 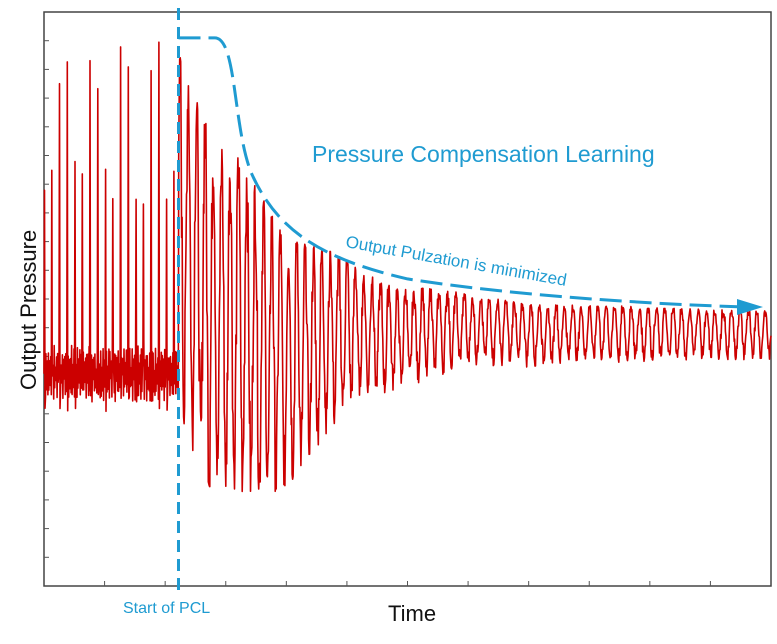 What do you see at coordinates (750, 307) in the screenshot?
I see `arrowhead-icon` at bounding box center [750, 307].